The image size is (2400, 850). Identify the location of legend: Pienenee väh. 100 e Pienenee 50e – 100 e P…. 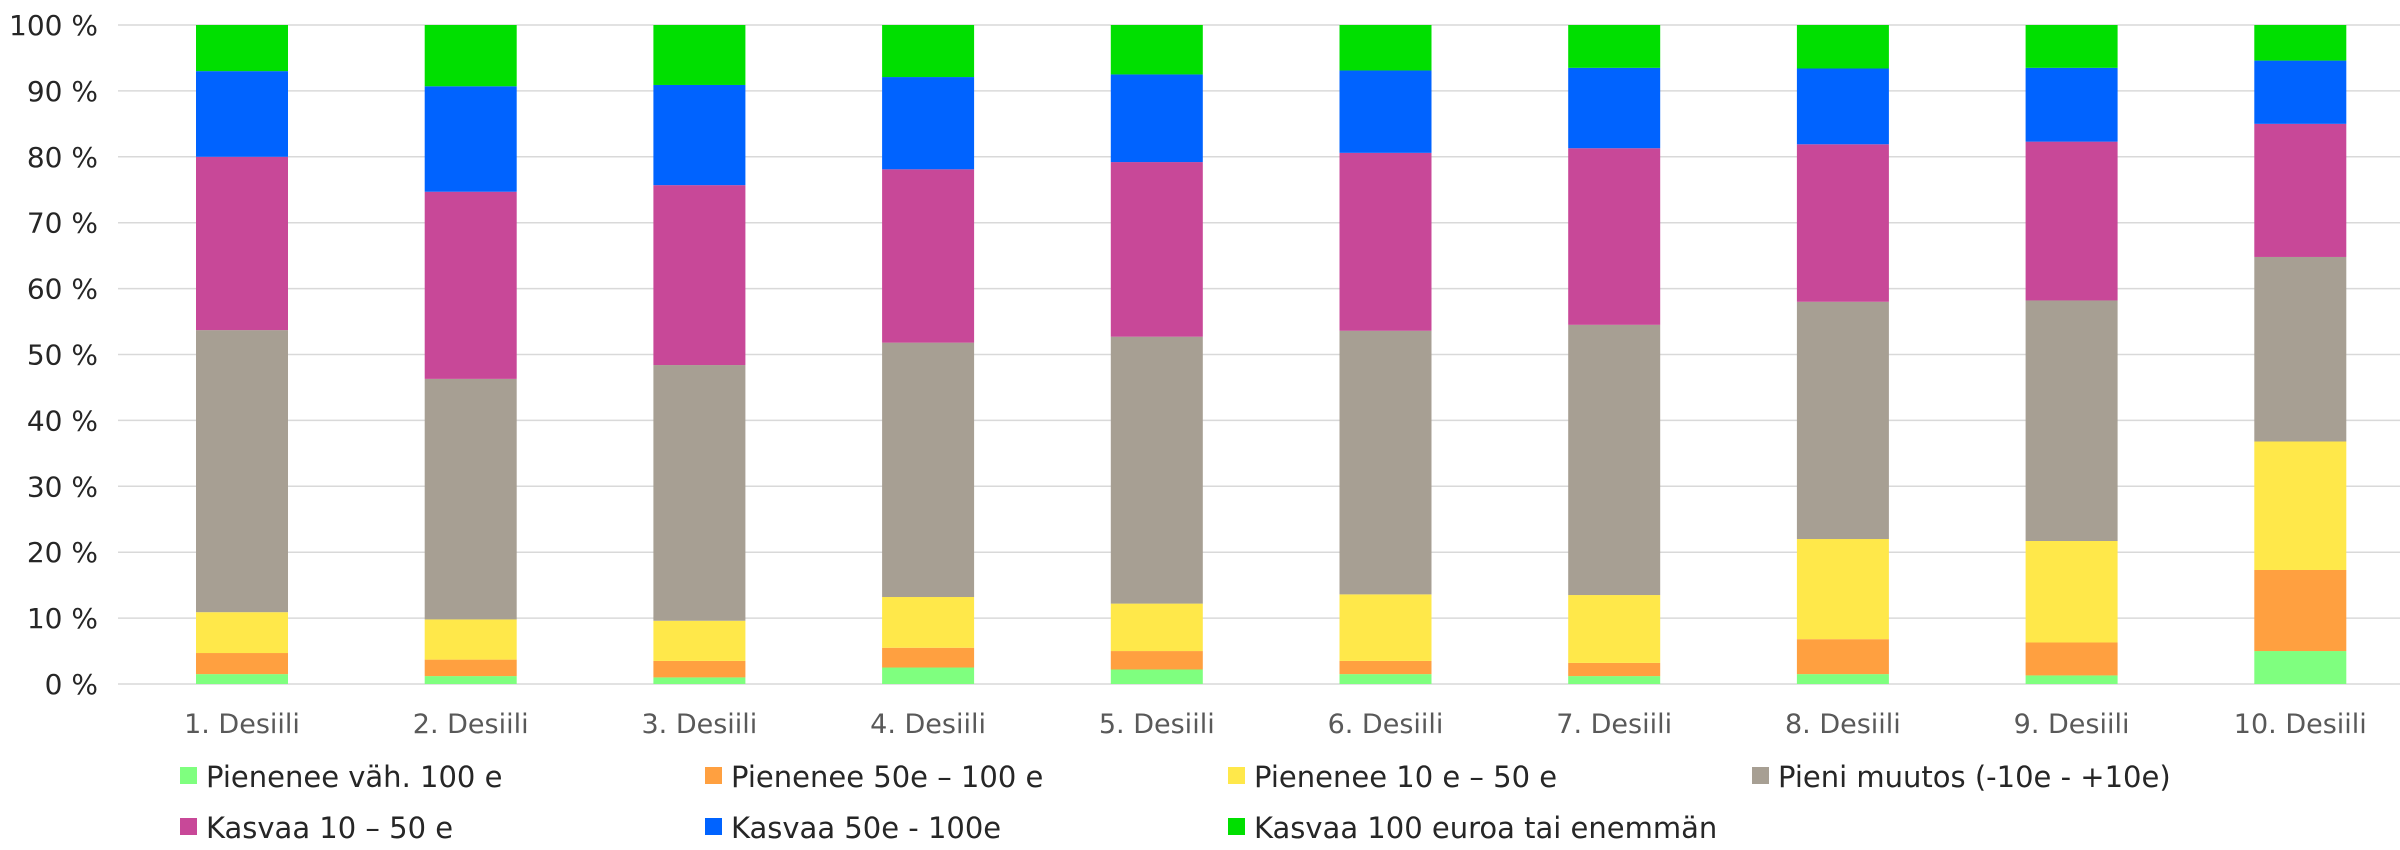
(1175, 802).